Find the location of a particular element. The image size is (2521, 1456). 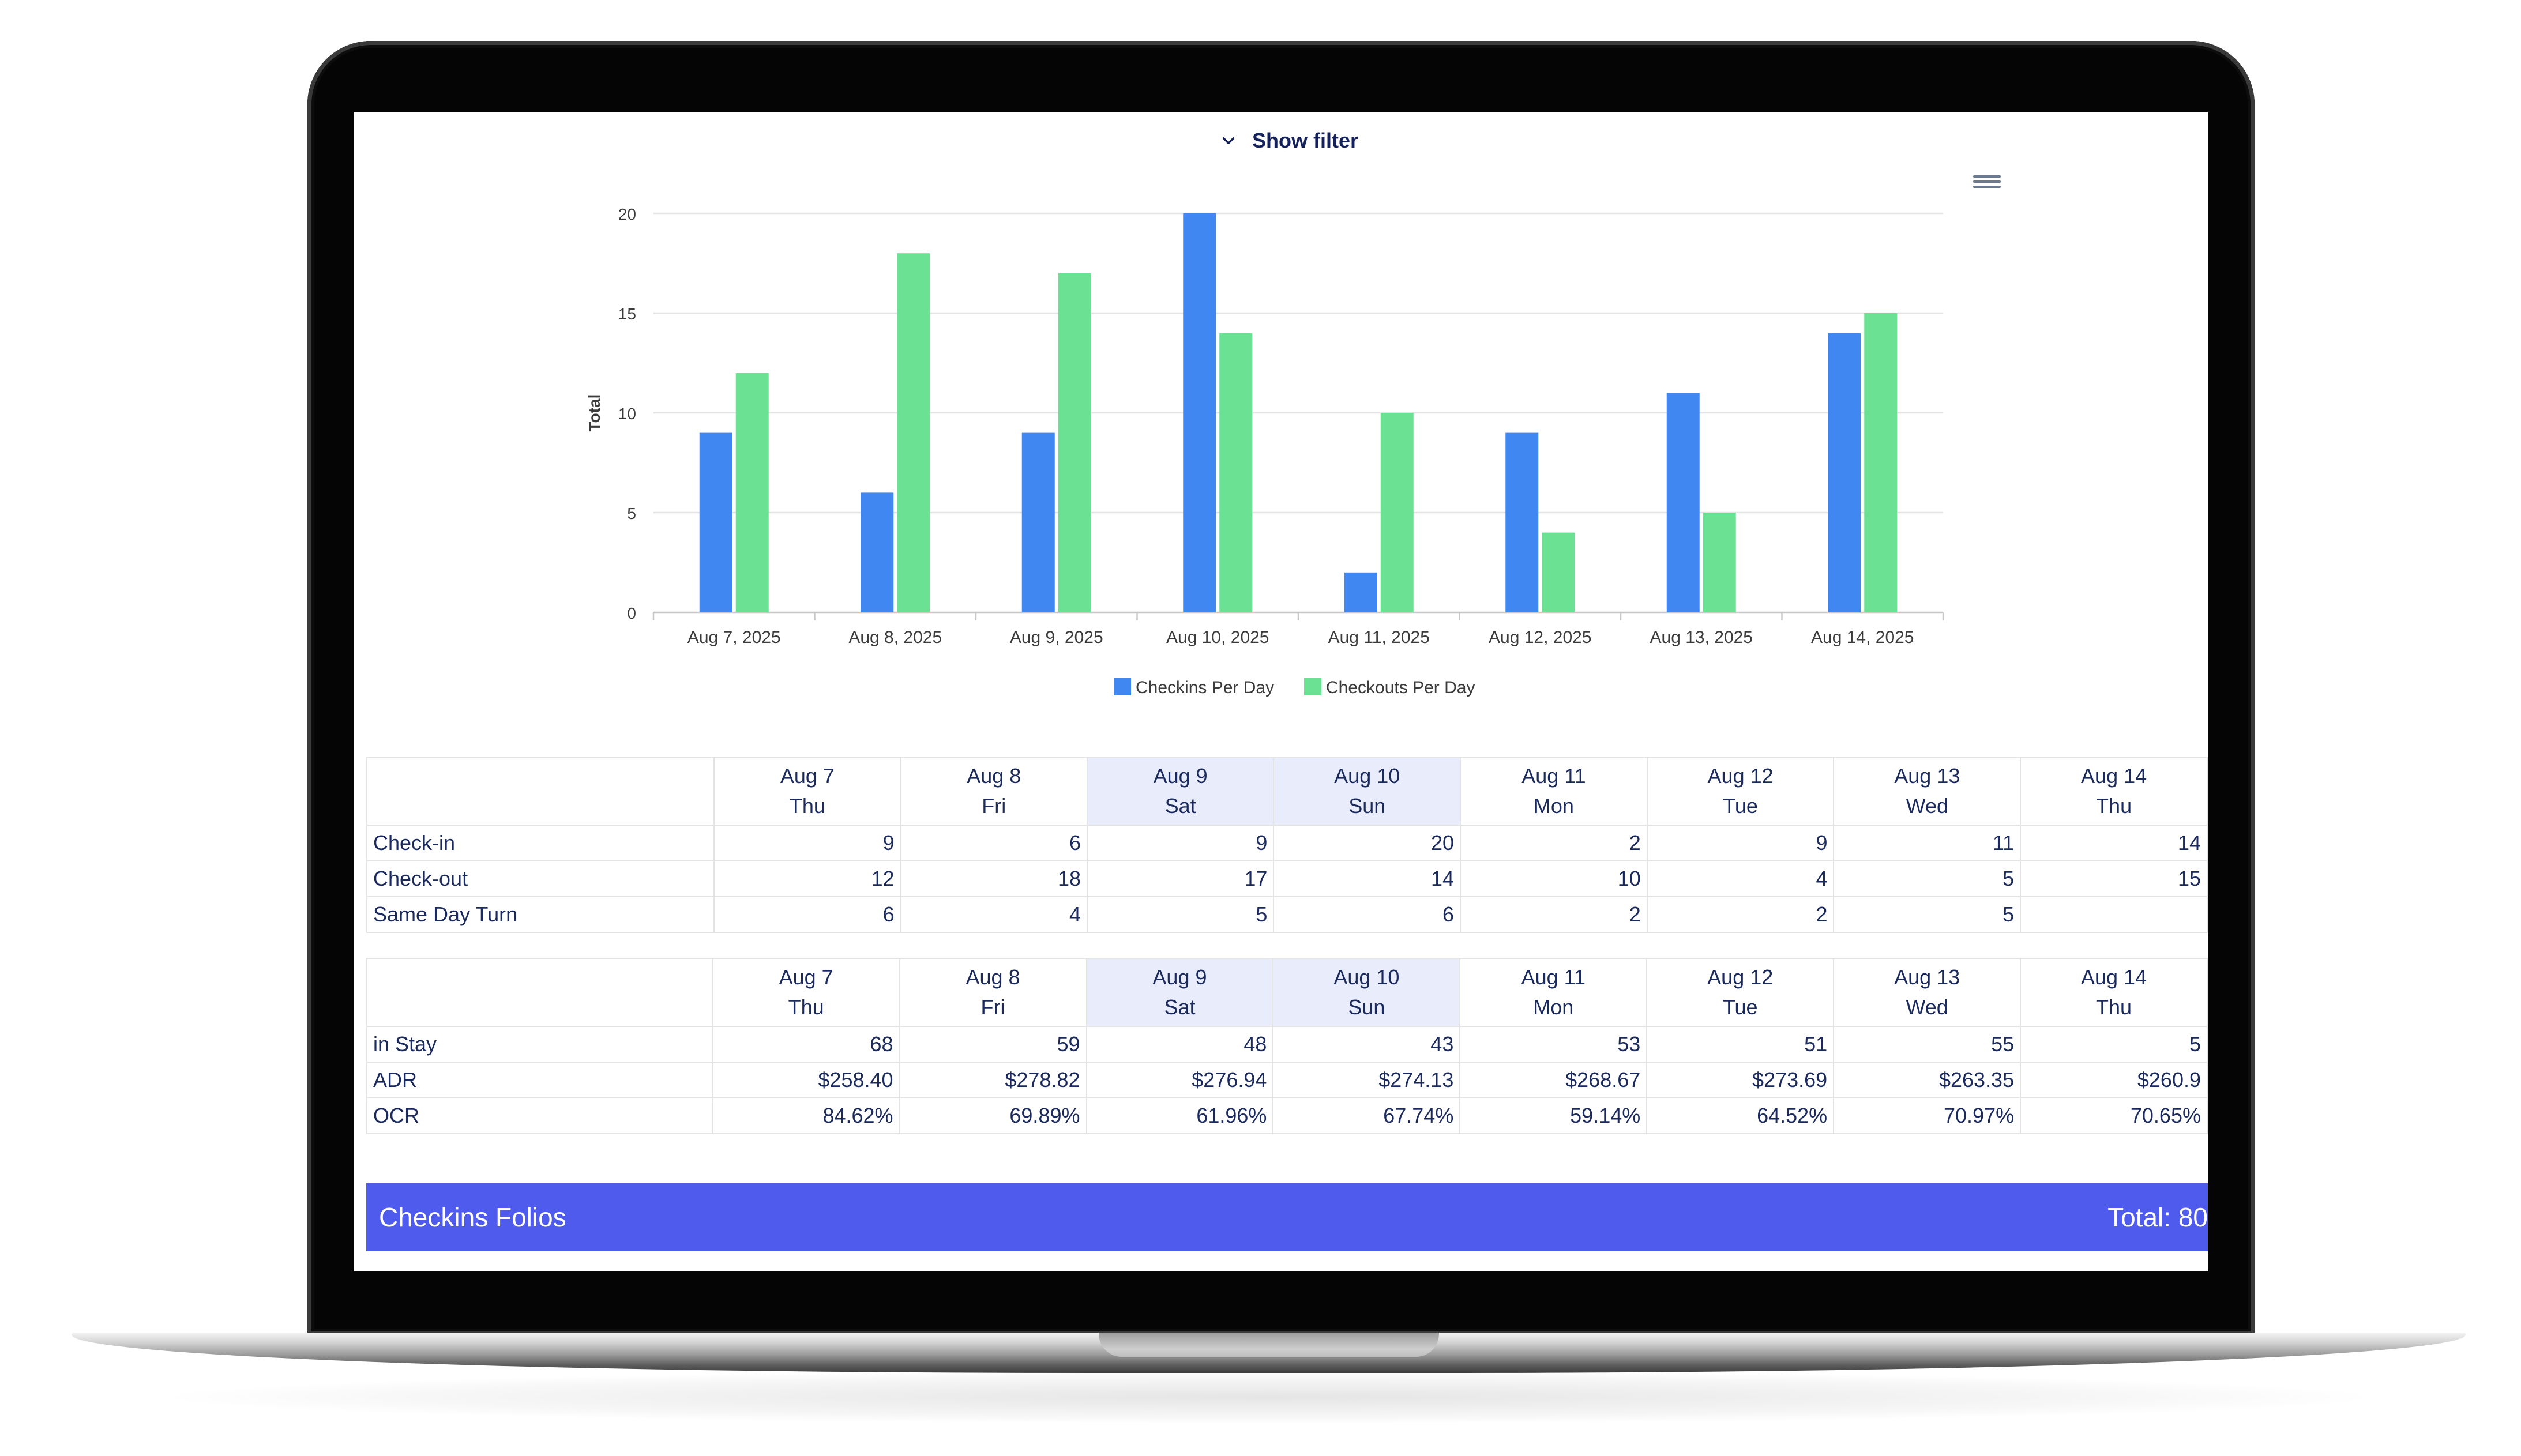

table-cell: 11 is located at coordinates (1928, 843).